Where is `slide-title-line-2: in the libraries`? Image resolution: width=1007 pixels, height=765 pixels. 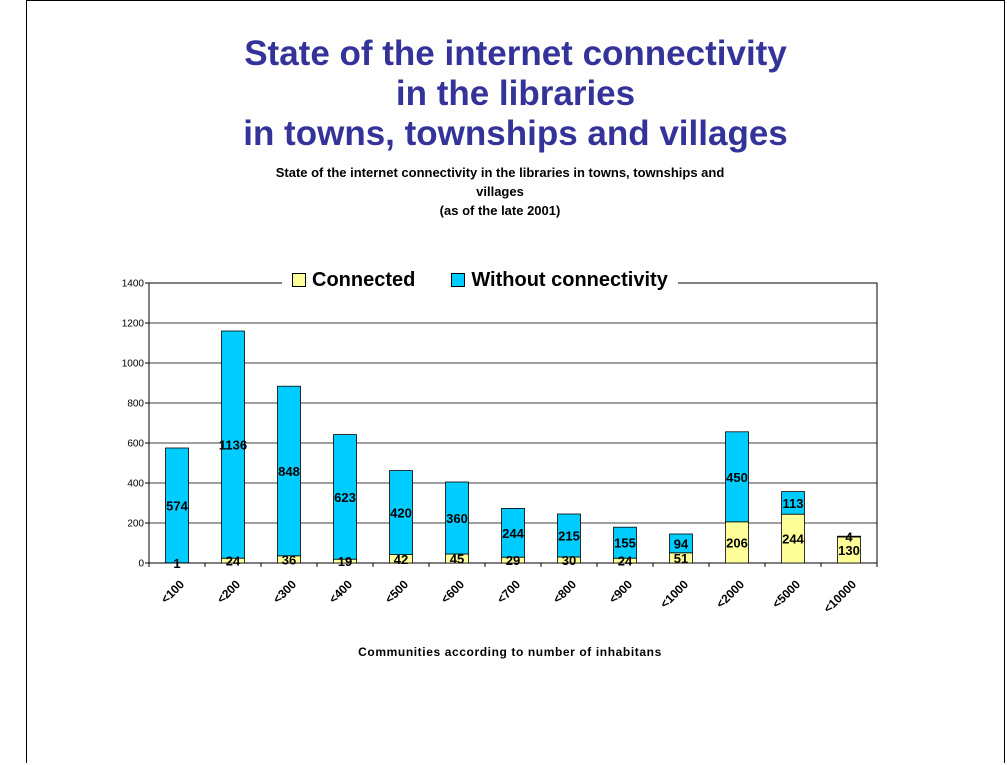
slide-title-line-2: in the libraries is located at coordinates (515, 93).